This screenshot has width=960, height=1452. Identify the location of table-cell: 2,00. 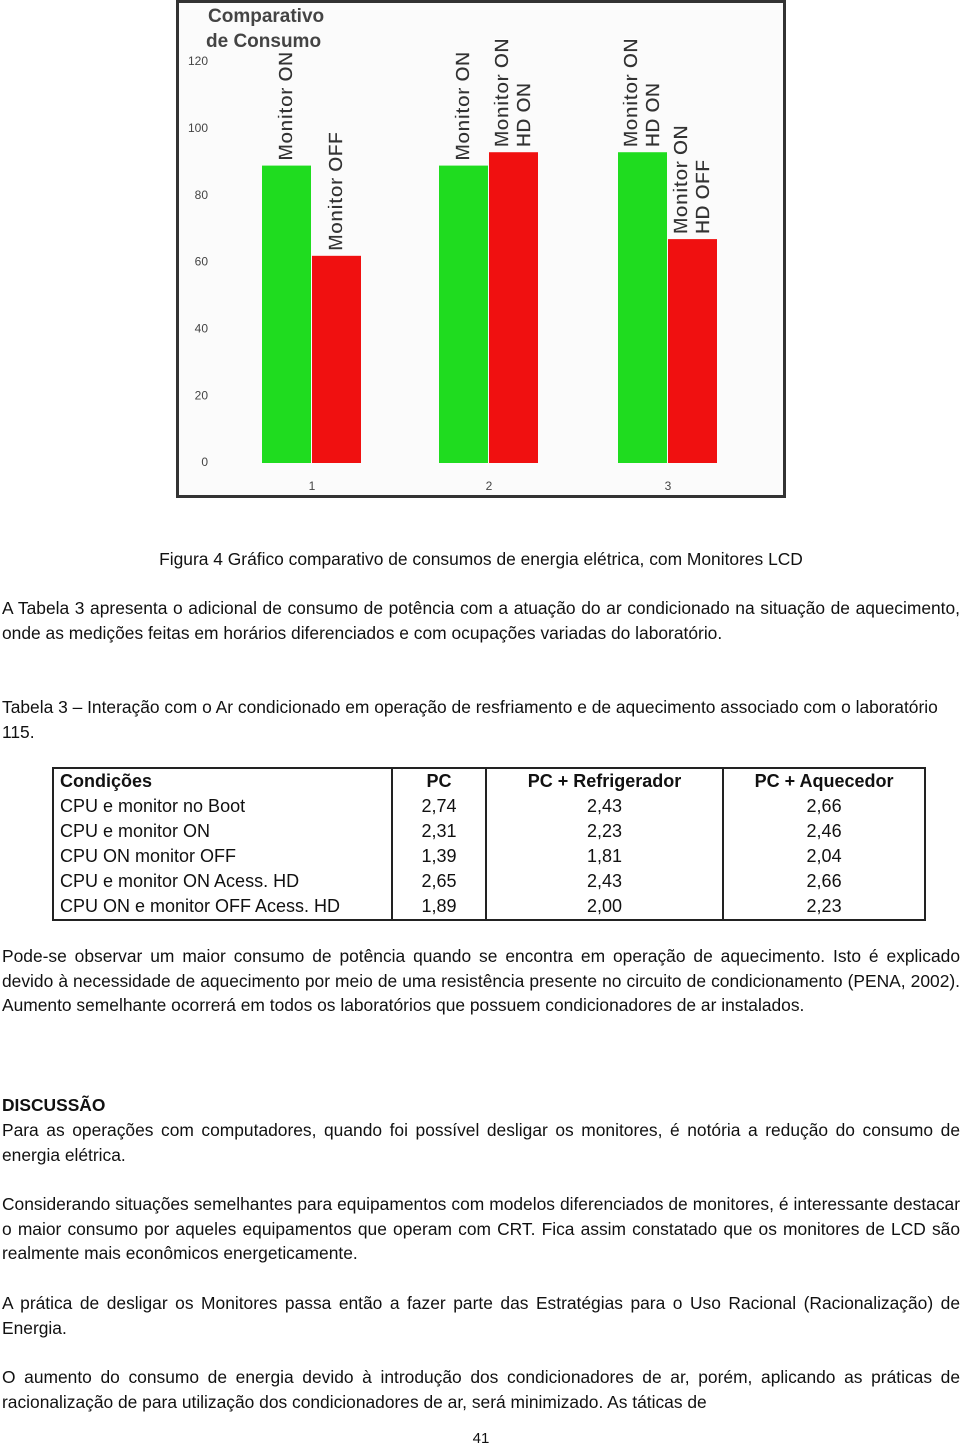
(604, 907).